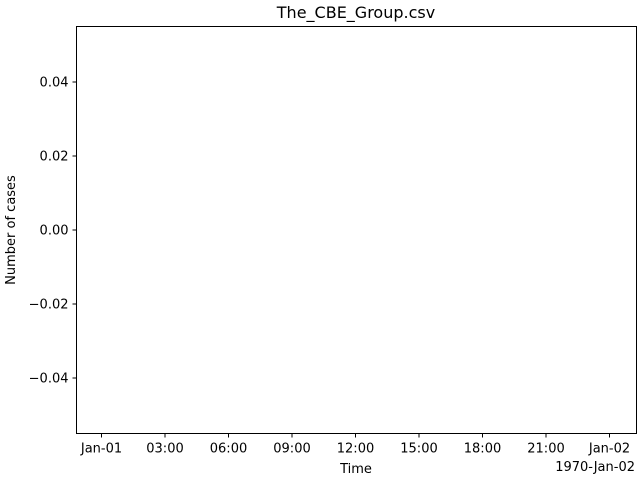  I want to click on y-axis: 0.04 0.02 0.00 −0.02 −0.04, so click(53, 231).